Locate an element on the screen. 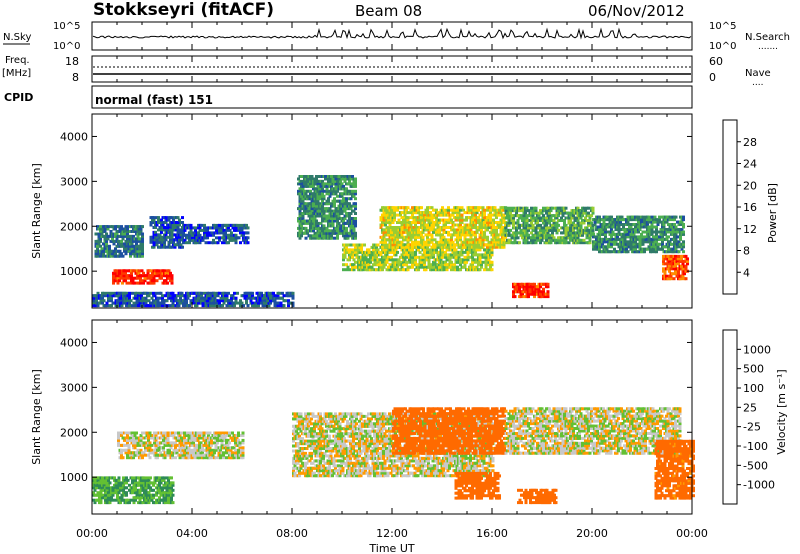 This screenshot has width=800, height=554. nave-tick-top: 60 is located at coordinates (716, 61).